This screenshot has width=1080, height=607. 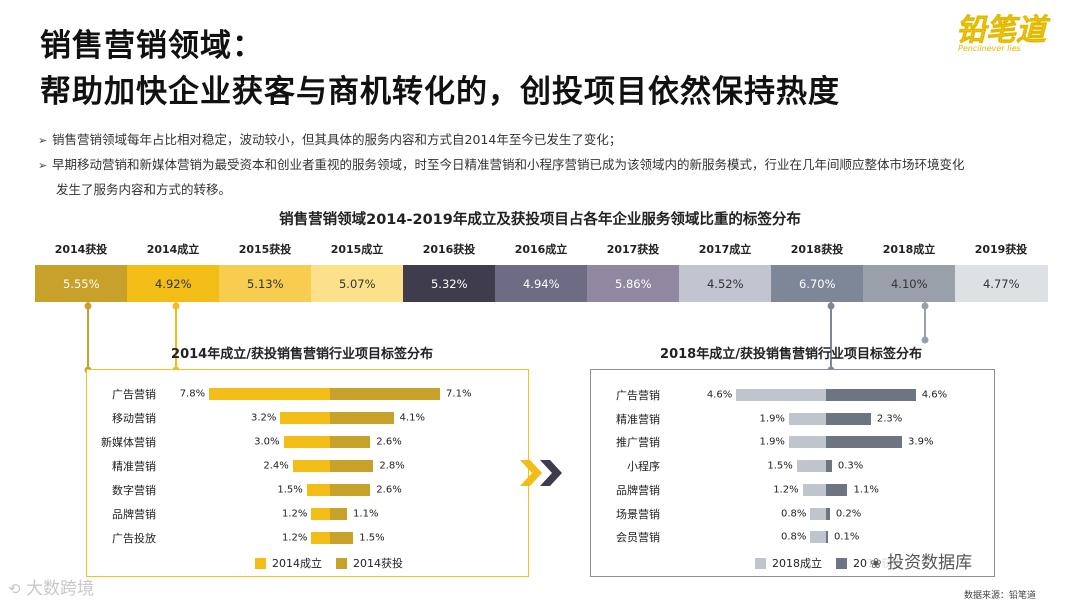 What do you see at coordinates (265, 283) in the screenshot?
I see `band-segment: 5.13%` at bounding box center [265, 283].